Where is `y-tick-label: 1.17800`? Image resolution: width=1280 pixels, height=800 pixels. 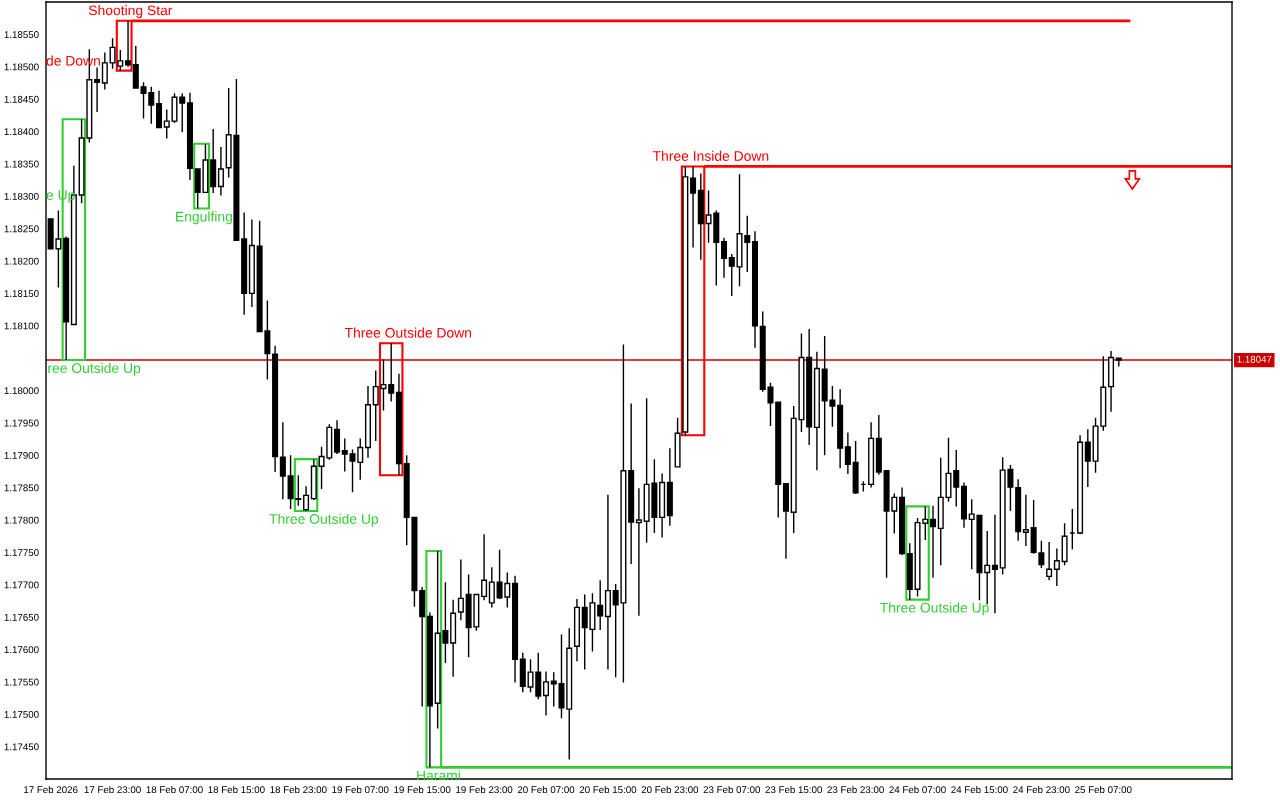
y-tick-label: 1.17800 is located at coordinates (21, 520).